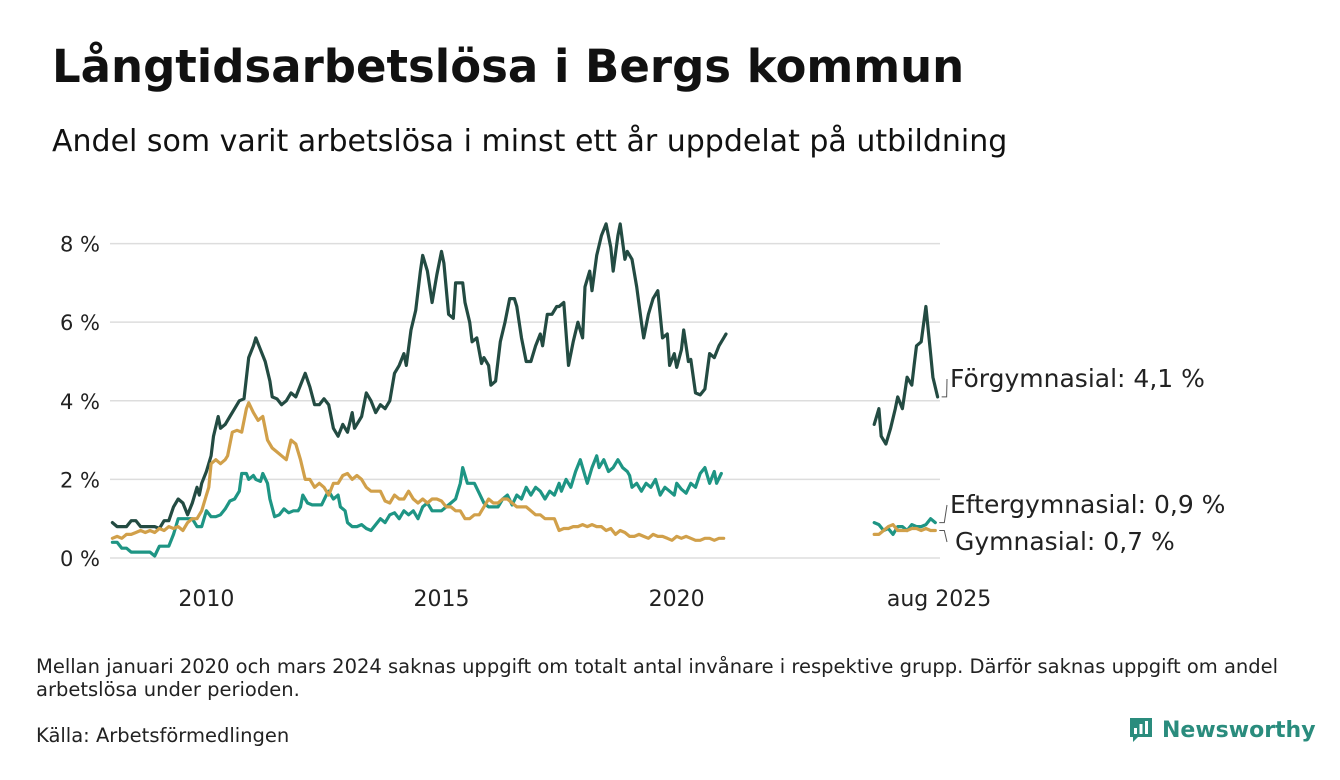 The image size is (1340, 780). Describe the element at coordinates (939, 599) in the screenshot. I see `x-tick-label: aug 2025` at that location.